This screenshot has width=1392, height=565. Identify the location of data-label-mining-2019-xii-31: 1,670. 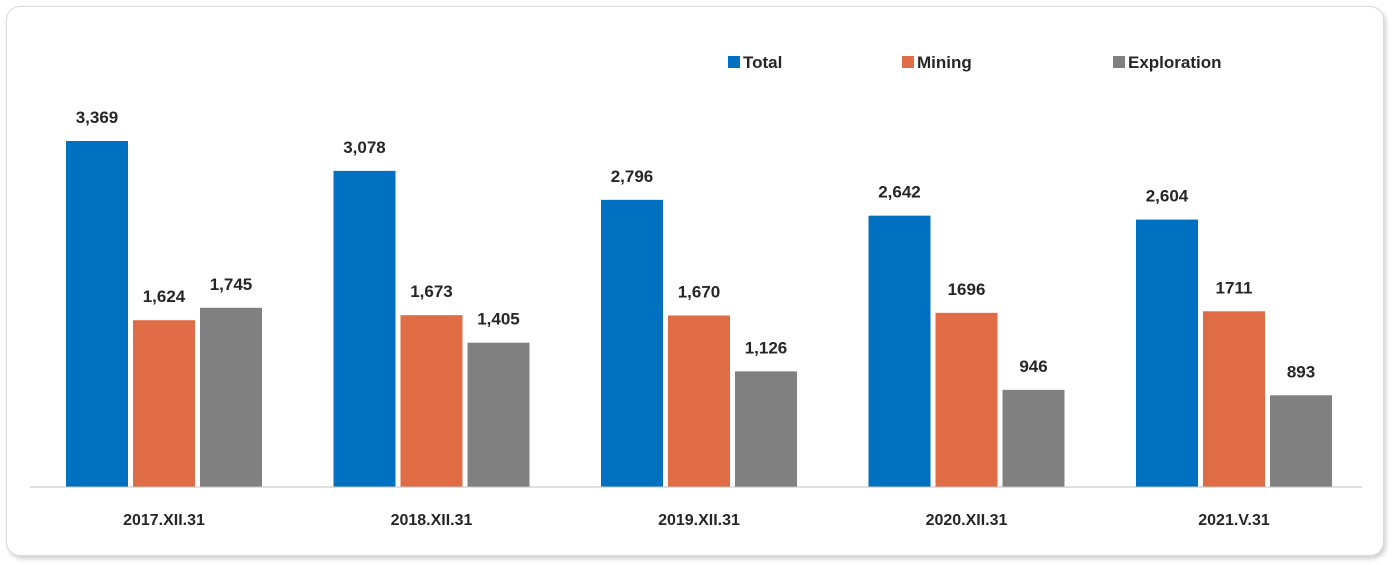
(699, 291).